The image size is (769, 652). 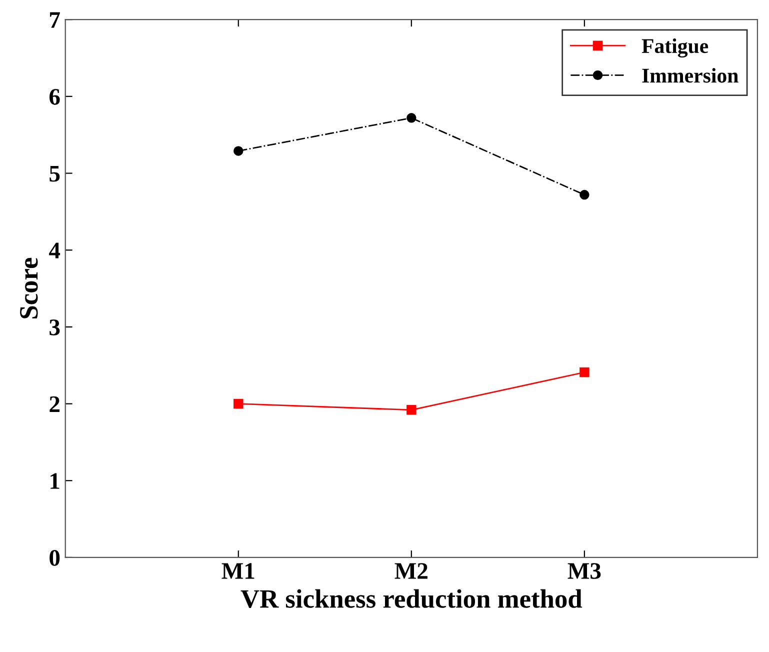 What do you see at coordinates (411, 598) in the screenshot?
I see `x-axis-title: VR sickness reduction method` at bounding box center [411, 598].